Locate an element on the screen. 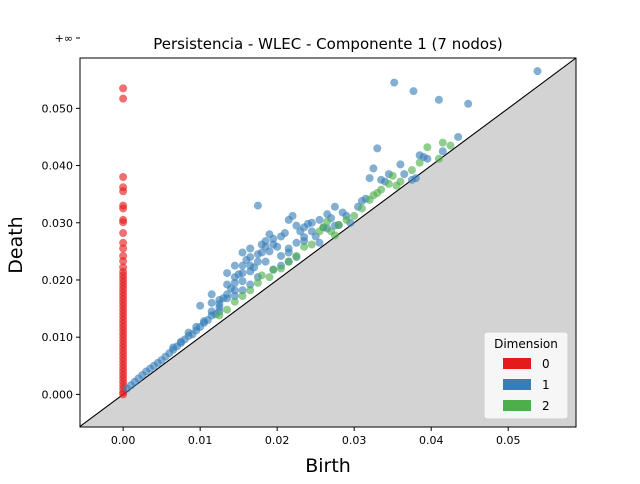 The width and height of the screenshot is (640, 484). x-tick-label: 0.05 is located at coordinates (508, 440).